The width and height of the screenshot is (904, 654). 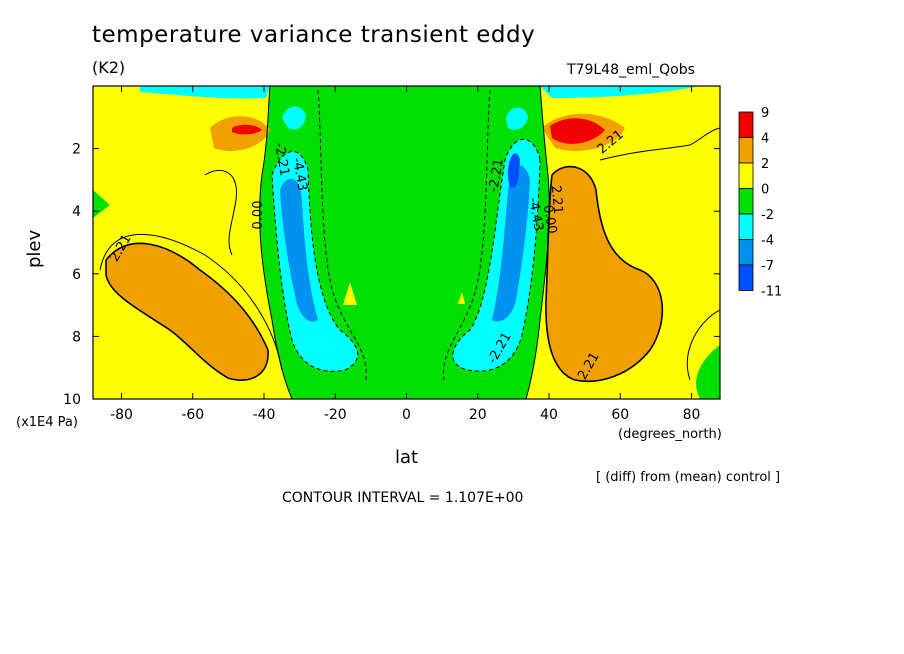 I want to click on fill-left-red, so click(x=247, y=129).